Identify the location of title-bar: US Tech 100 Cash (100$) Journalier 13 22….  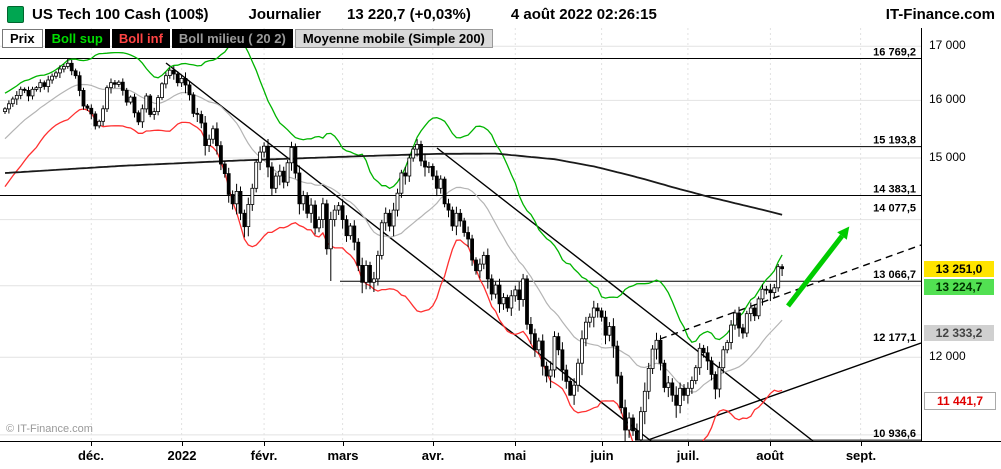
(500, 14).